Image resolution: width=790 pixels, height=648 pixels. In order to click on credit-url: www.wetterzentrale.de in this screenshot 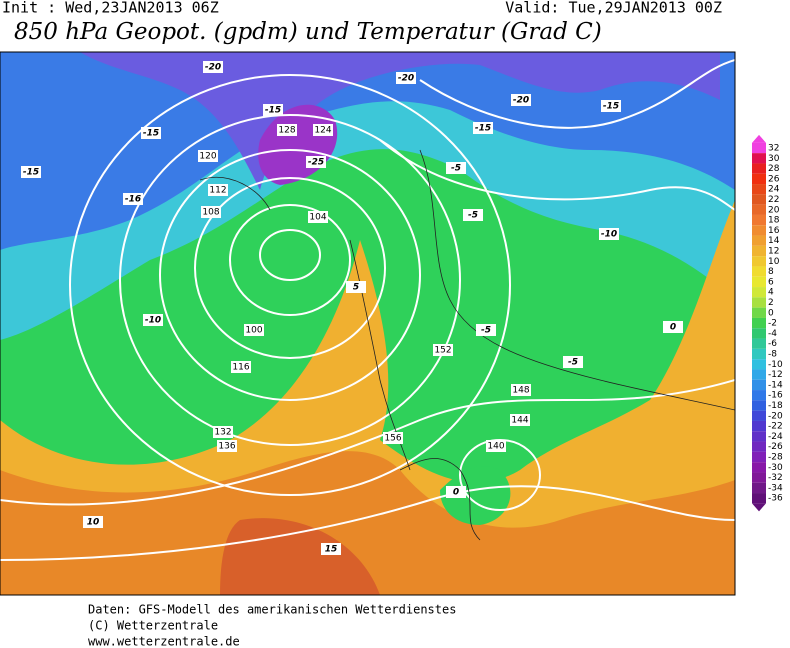, I will do `click(164, 641)`.